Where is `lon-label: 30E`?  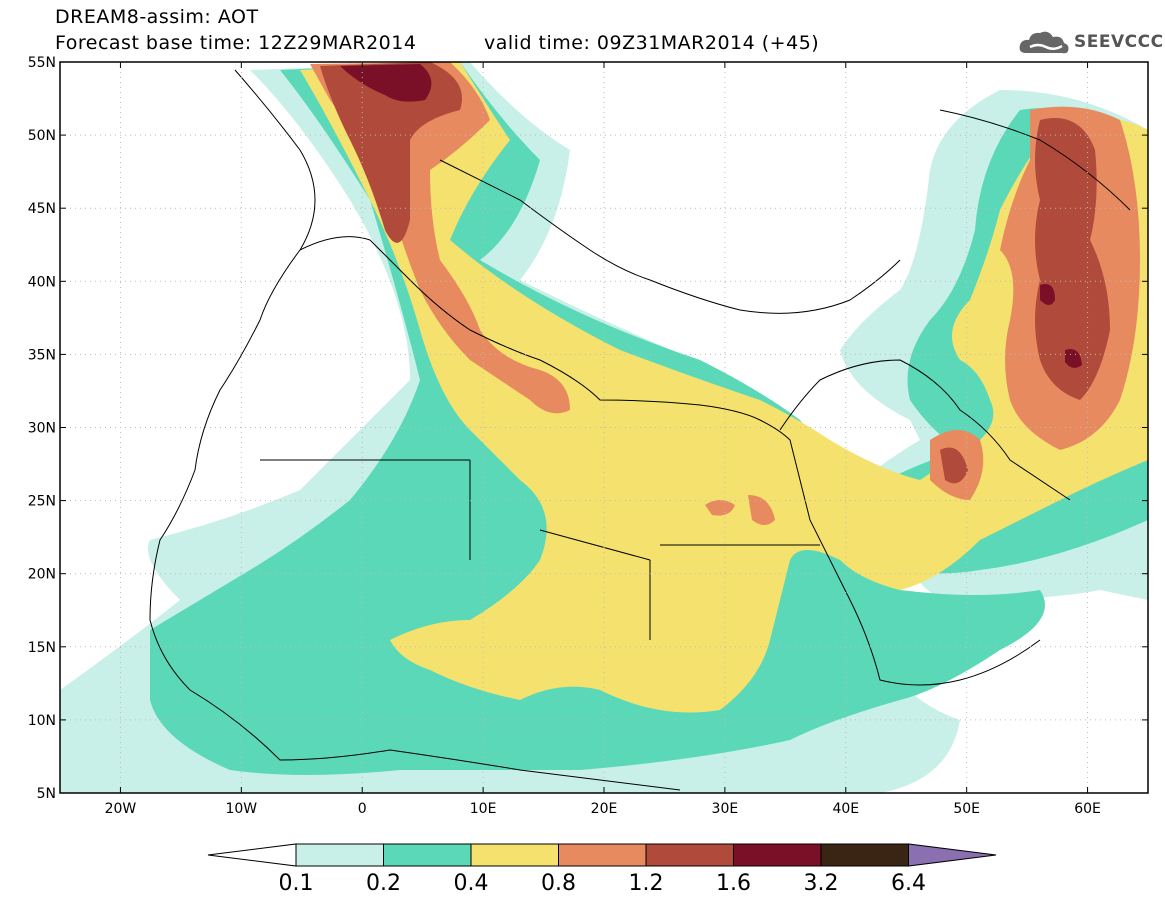 lon-label: 30E is located at coordinates (725, 809).